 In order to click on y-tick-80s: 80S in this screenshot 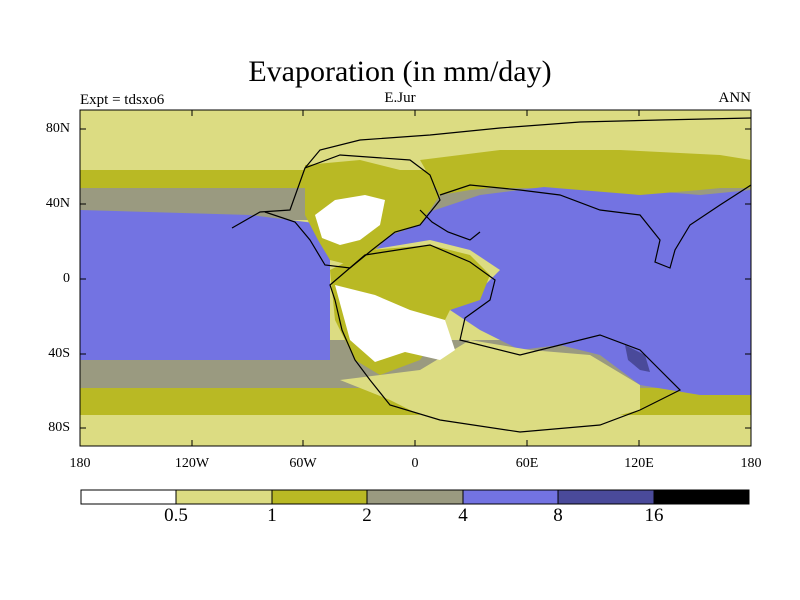, I will do `click(59, 427)`.